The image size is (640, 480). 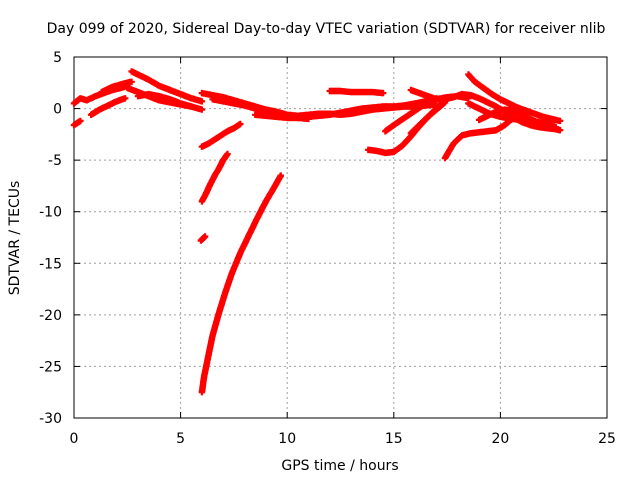 I want to click on x-tick-label-4: 20, so click(x=500, y=439).